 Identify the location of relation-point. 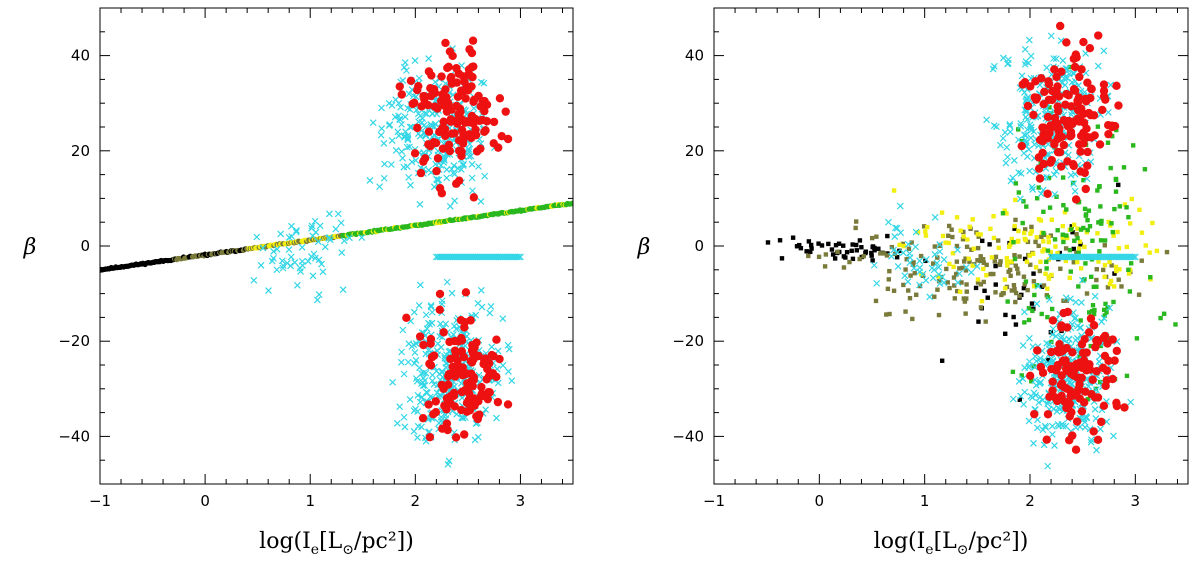
(571, 203).